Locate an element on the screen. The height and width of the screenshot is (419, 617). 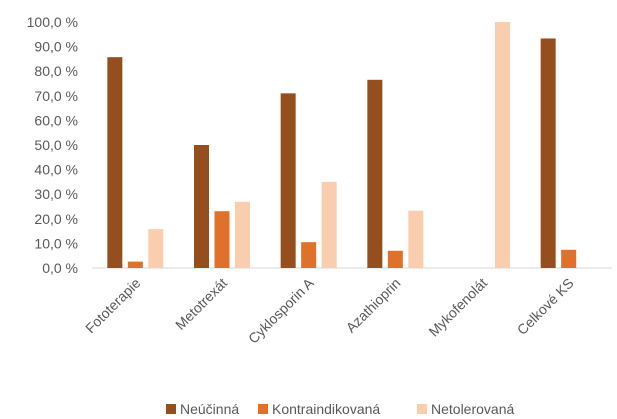
x-tick-label: Mykofenolát is located at coordinates (457, 307).